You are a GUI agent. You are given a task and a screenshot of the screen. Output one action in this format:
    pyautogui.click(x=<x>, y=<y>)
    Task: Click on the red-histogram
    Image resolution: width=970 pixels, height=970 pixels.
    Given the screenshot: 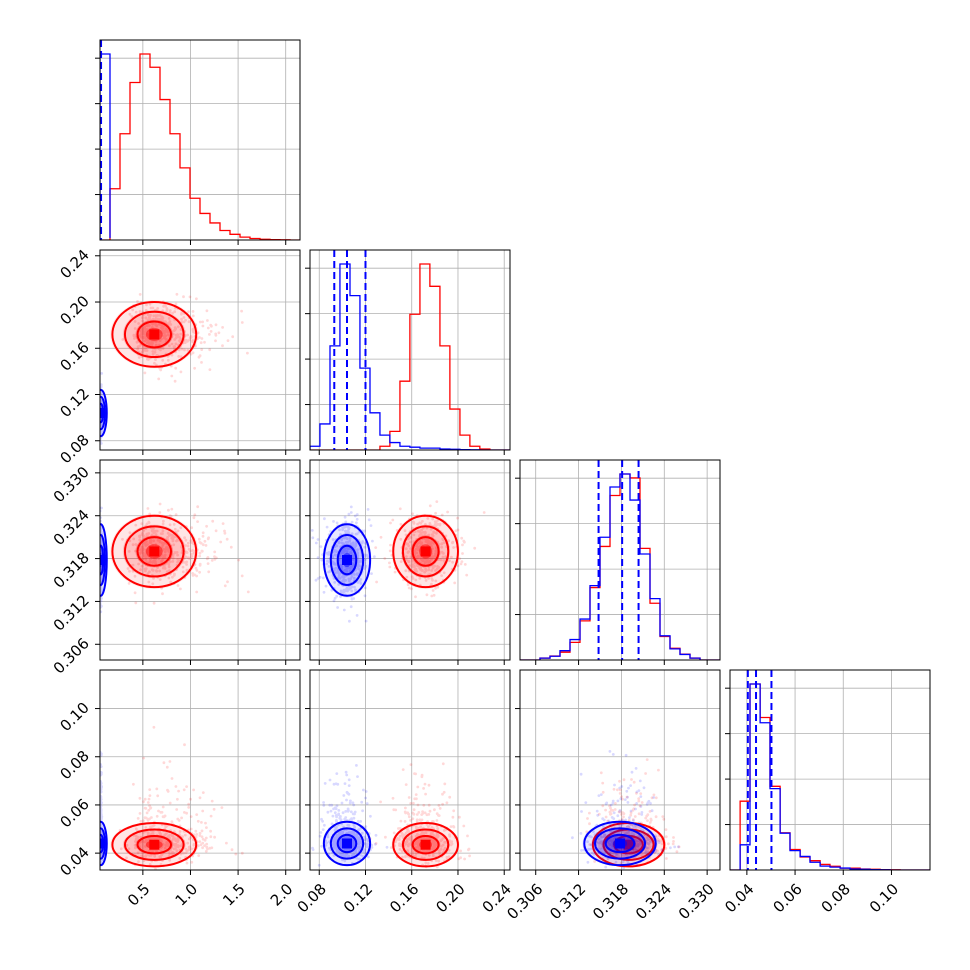 What is the action you would take?
    pyautogui.click(x=620, y=566)
    